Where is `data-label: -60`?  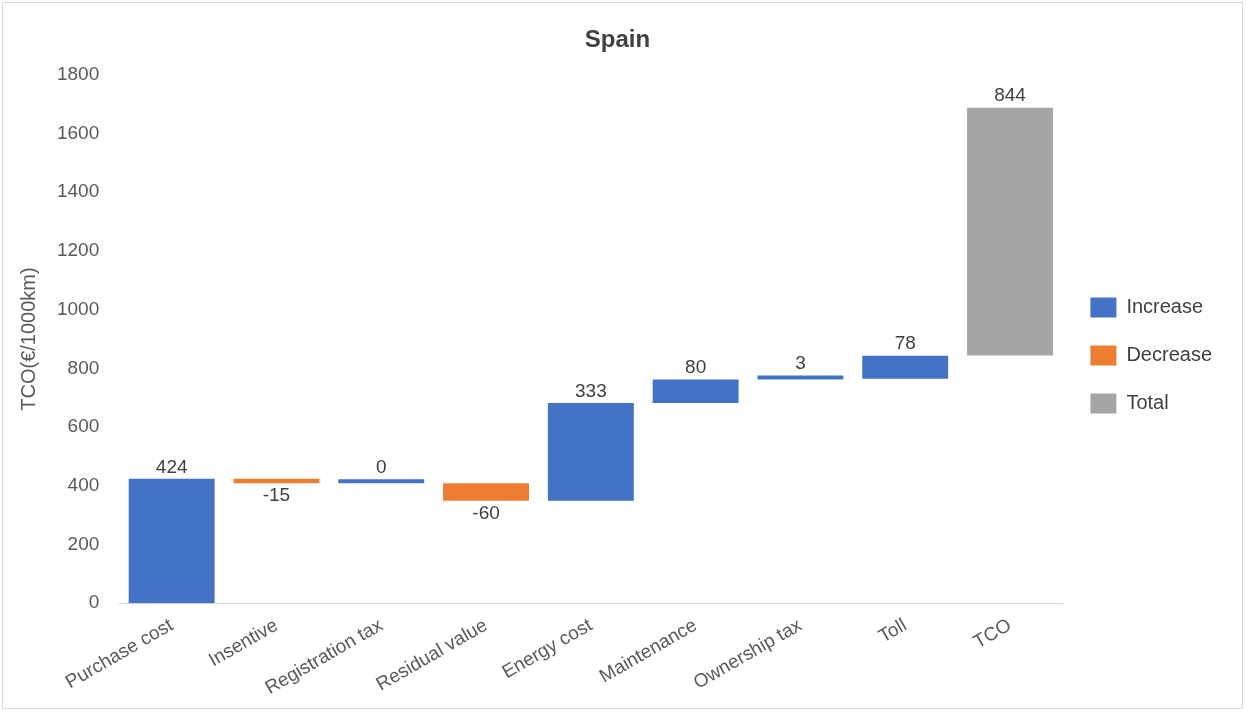 data-label: -60 is located at coordinates (486, 512).